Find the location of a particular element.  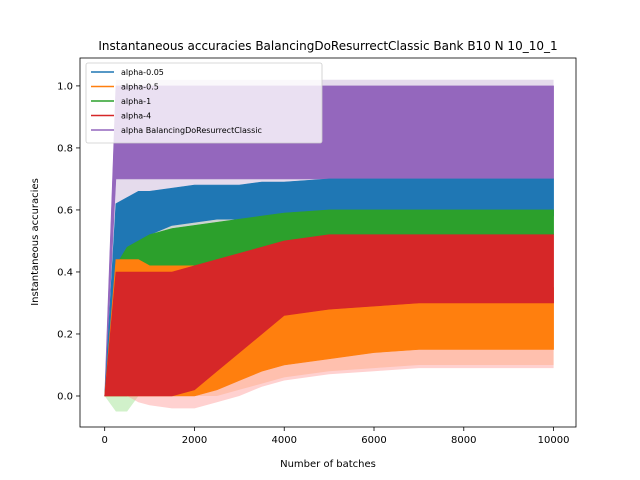

x-tick-label: 6000 is located at coordinates (373, 440).